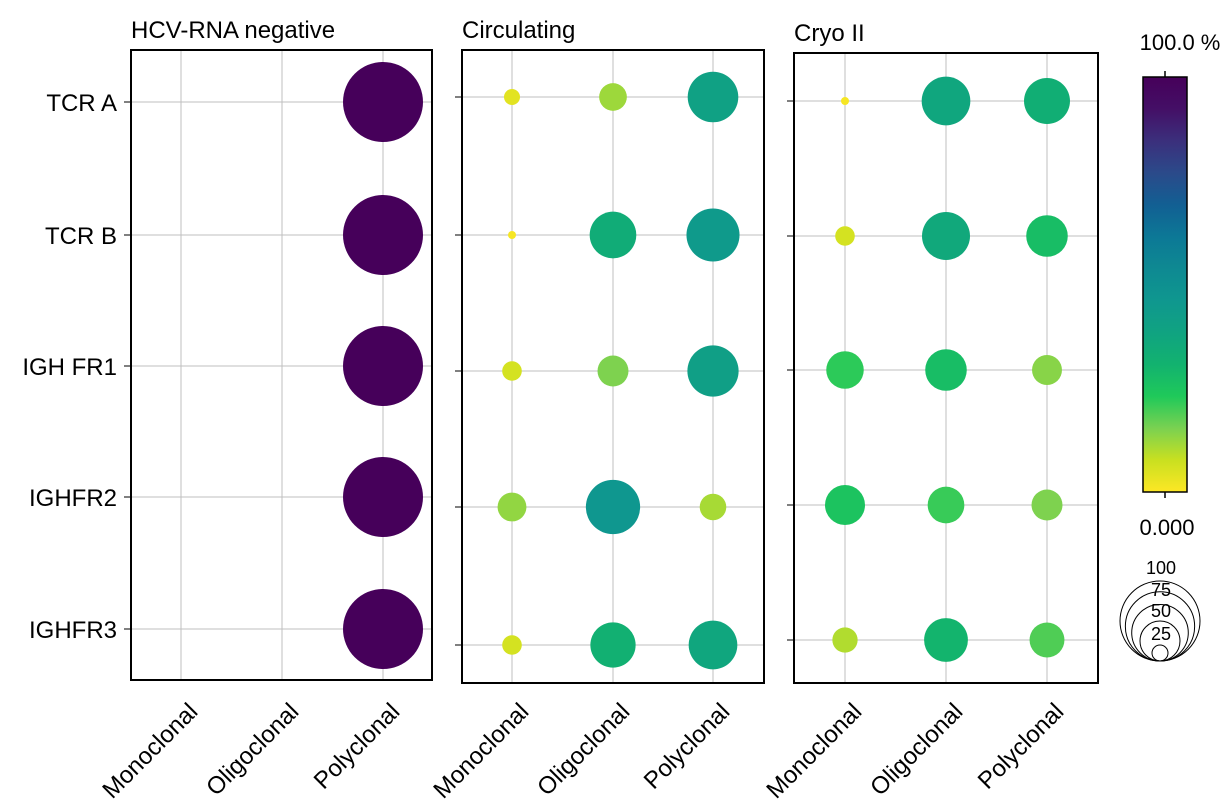  What do you see at coordinates (829, 33) in the screenshot?
I see `panel-title: Cryo II` at bounding box center [829, 33].